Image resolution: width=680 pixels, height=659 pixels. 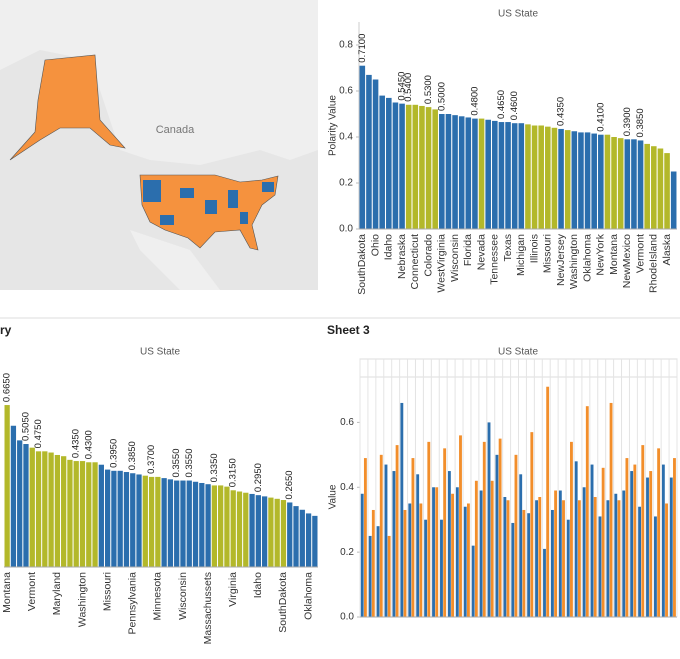 What do you see at coordinates (481, 252) in the screenshot?
I see `x-tick-label: Nevada` at bounding box center [481, 252].